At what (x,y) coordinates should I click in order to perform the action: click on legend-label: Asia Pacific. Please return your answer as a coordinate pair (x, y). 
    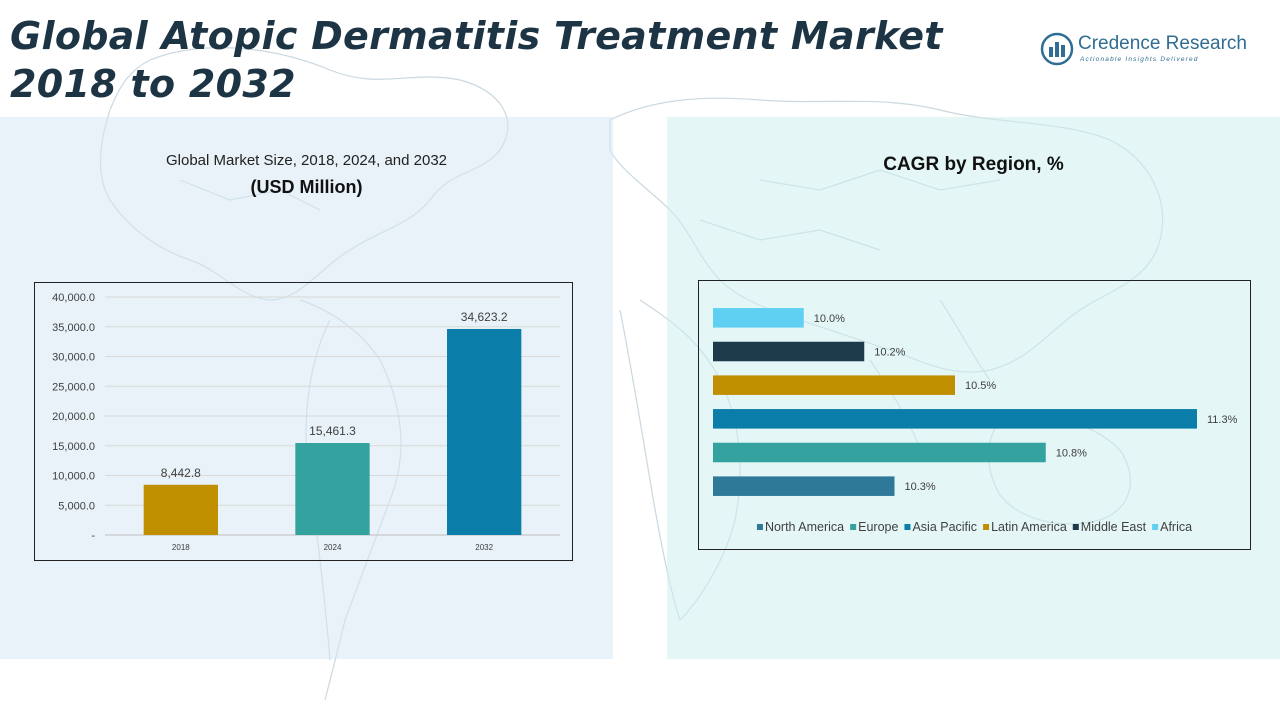
    Looking at the image, I should click on (944, 527).